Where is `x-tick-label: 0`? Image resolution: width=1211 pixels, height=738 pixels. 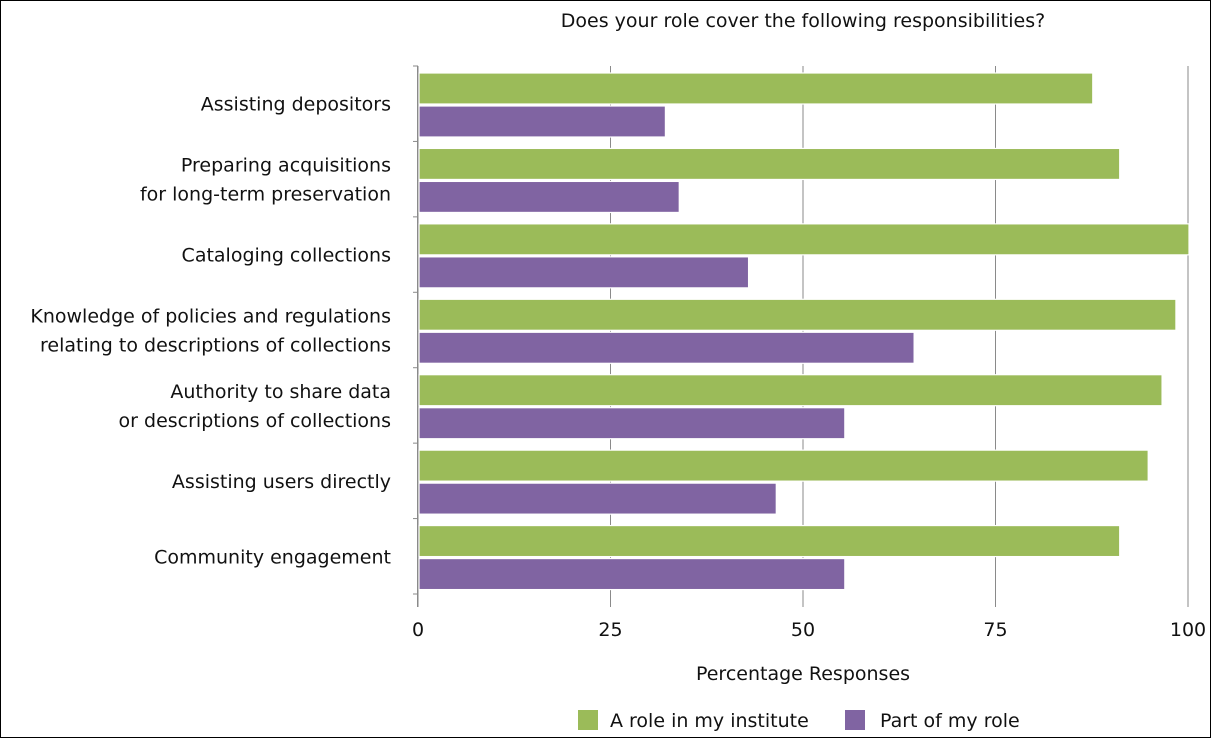
x-tick-label: 0 is located at coordinates (418, 630).